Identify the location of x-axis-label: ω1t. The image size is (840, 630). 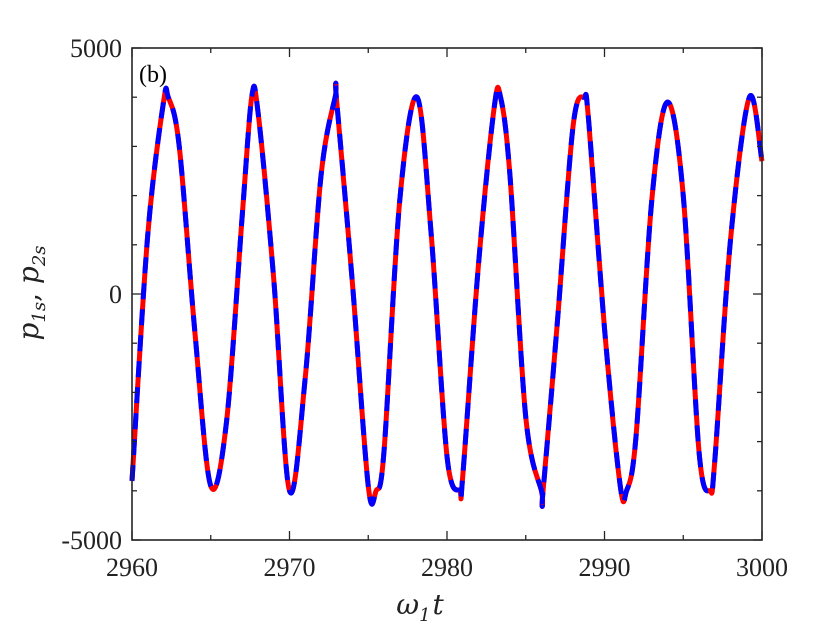
(420, 607).